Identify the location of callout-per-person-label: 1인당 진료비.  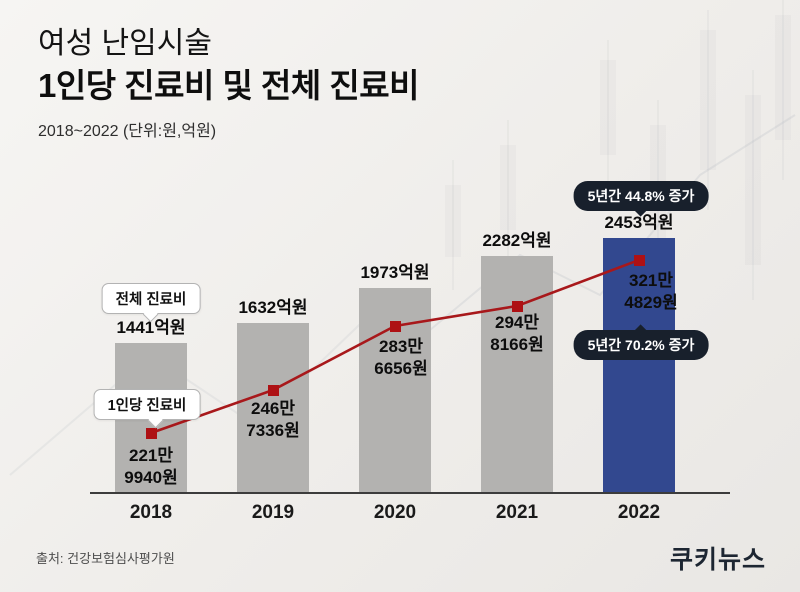
(147, 406).